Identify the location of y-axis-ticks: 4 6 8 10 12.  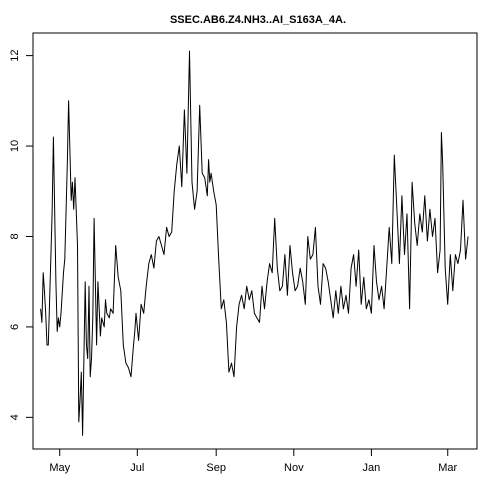
(21, 234).